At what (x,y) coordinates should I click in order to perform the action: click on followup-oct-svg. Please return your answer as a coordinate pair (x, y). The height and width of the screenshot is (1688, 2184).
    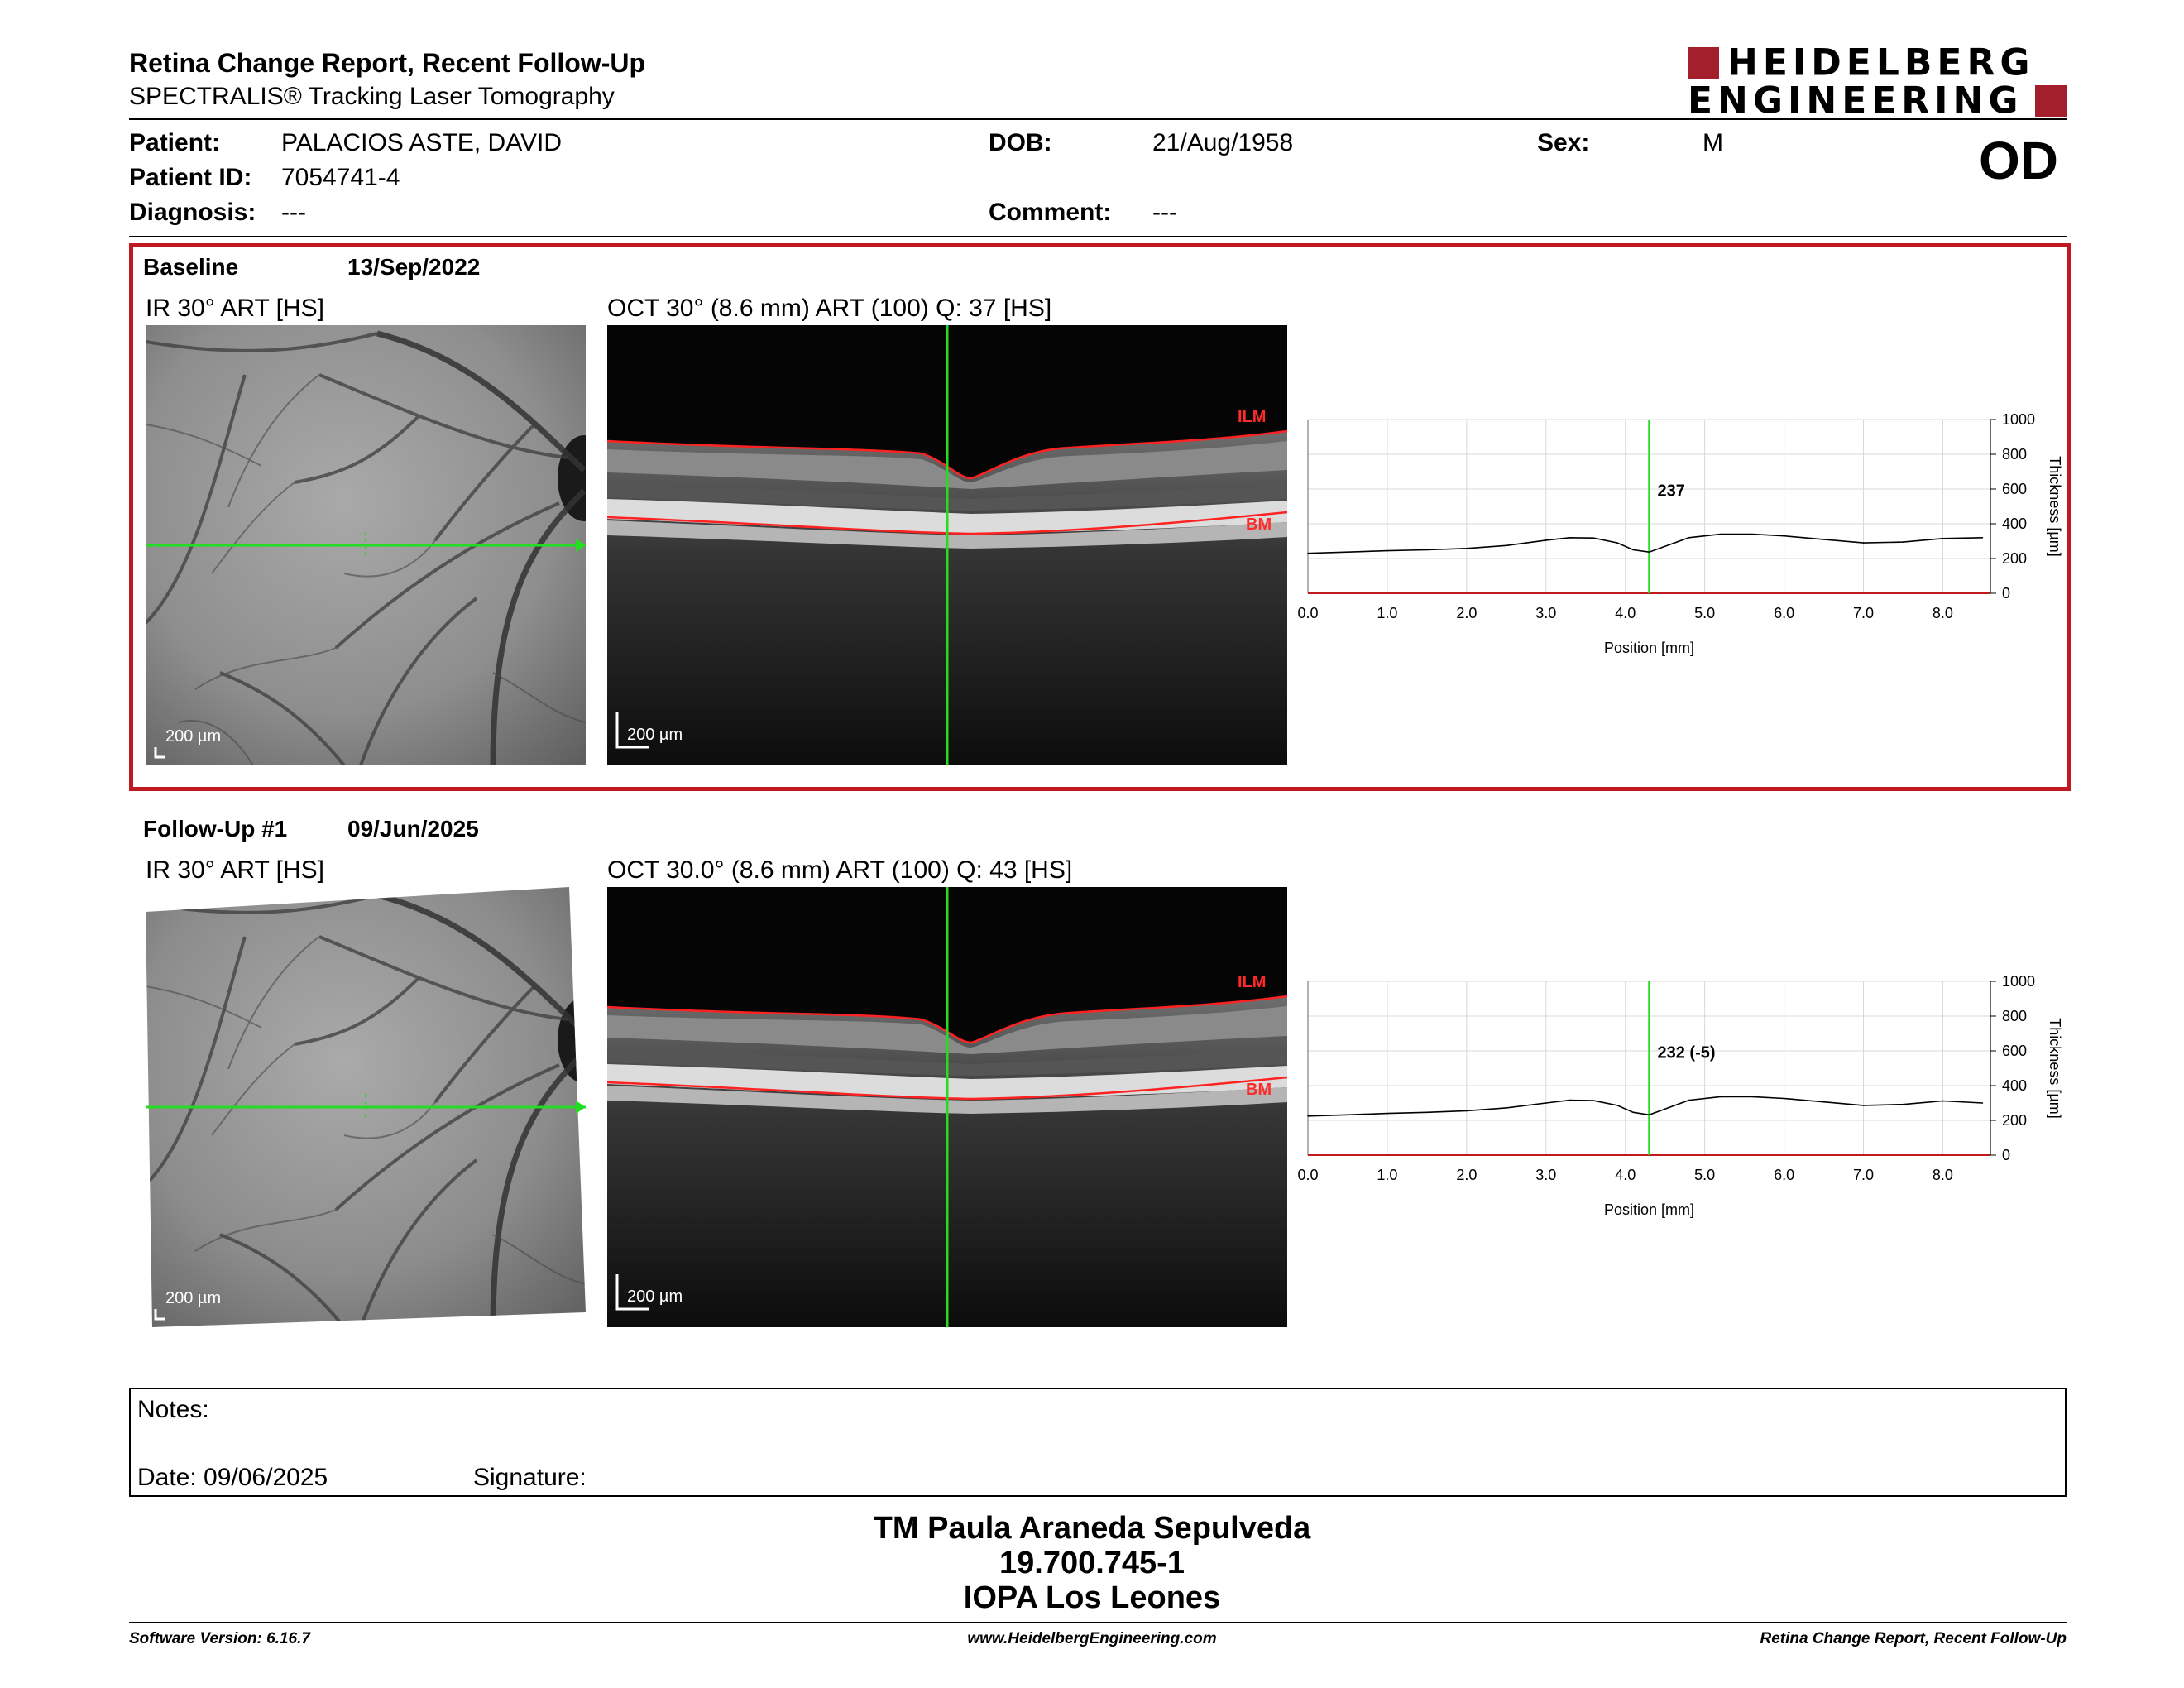
    Looking at the image, I should click on (947, 1107).